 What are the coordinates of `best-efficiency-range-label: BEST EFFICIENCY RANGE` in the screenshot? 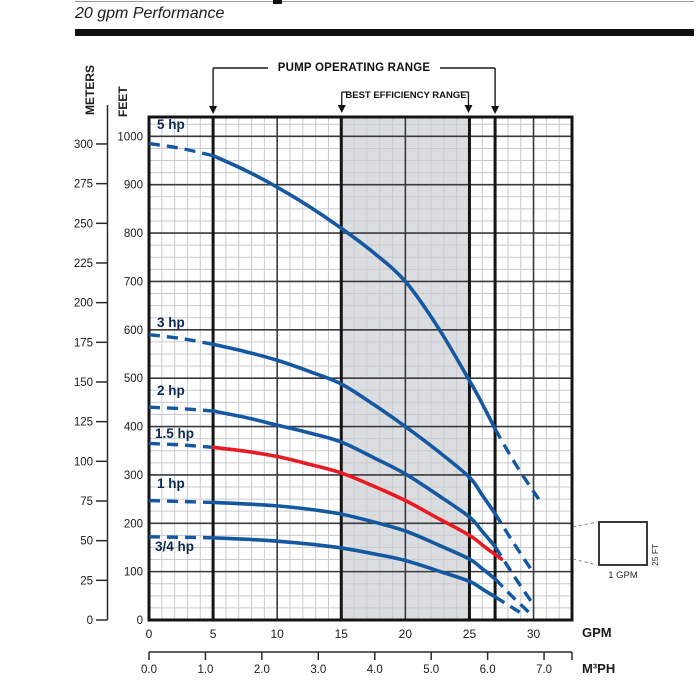 It's located at (406, 95).